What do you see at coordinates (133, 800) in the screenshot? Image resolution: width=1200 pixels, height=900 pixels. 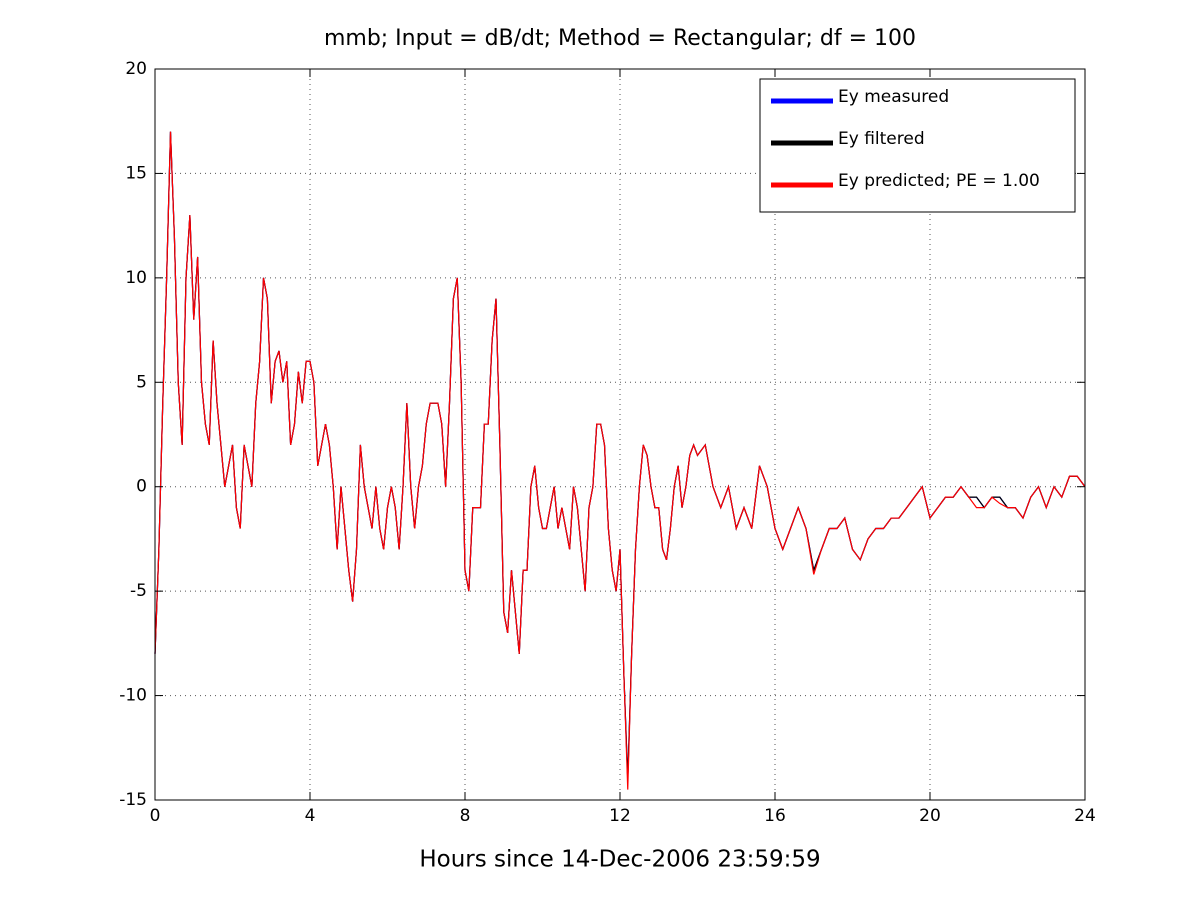 I see `y-tick-label: -15` at bounding box center [133, 800].